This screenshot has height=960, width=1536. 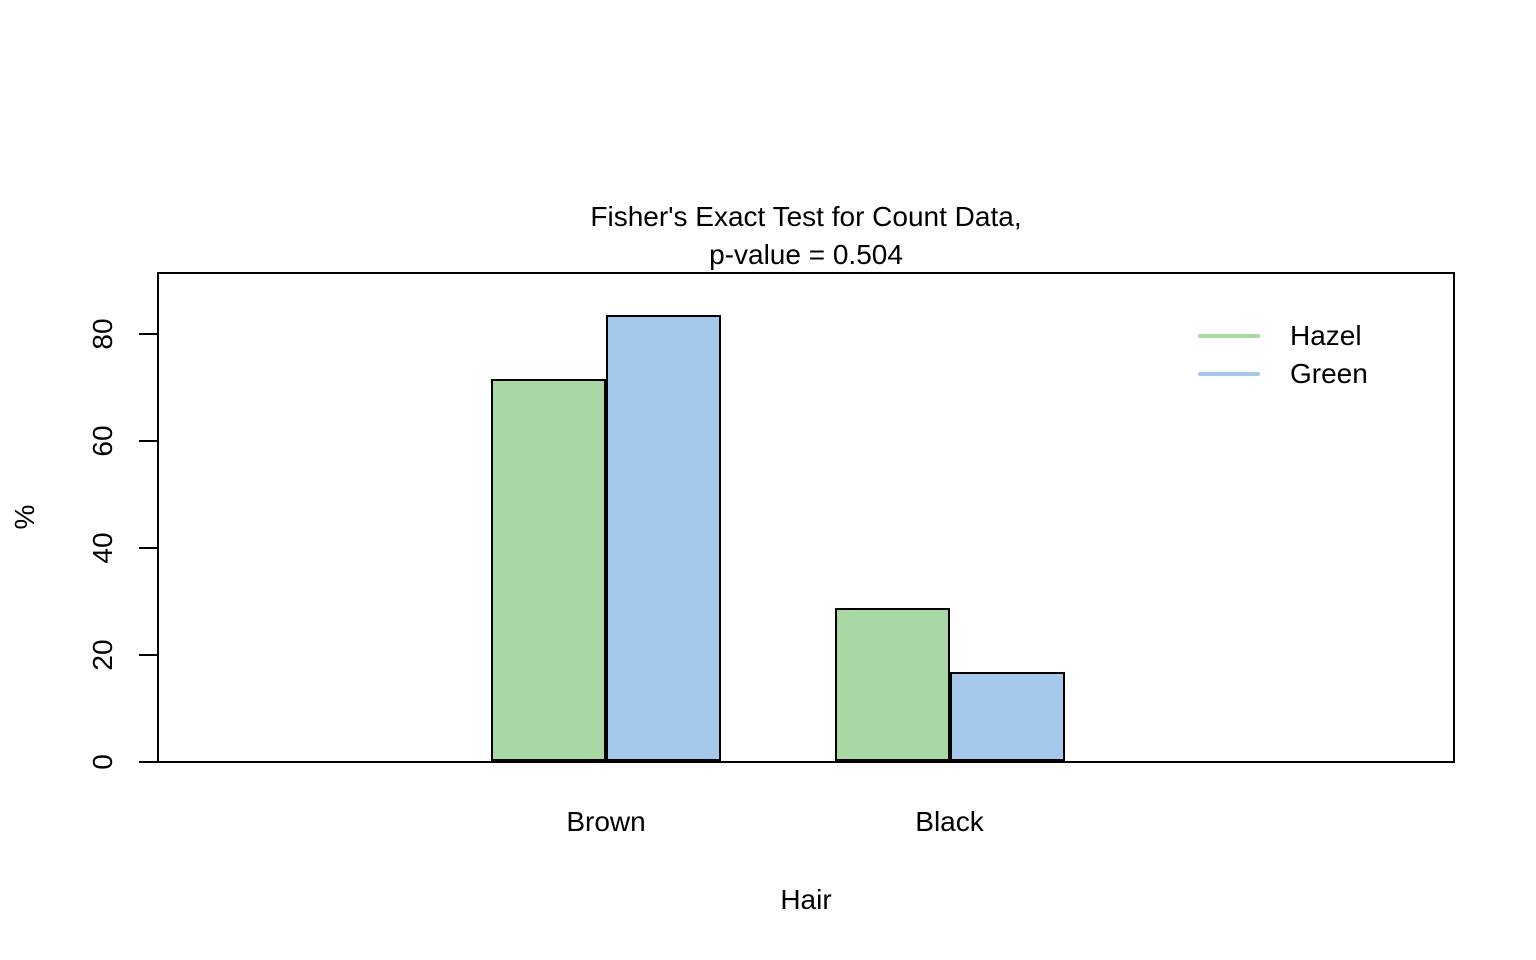 I want to click on chart-title-line1: Fisher's Exact Test for Count Data,, so click(x=806, y=216).